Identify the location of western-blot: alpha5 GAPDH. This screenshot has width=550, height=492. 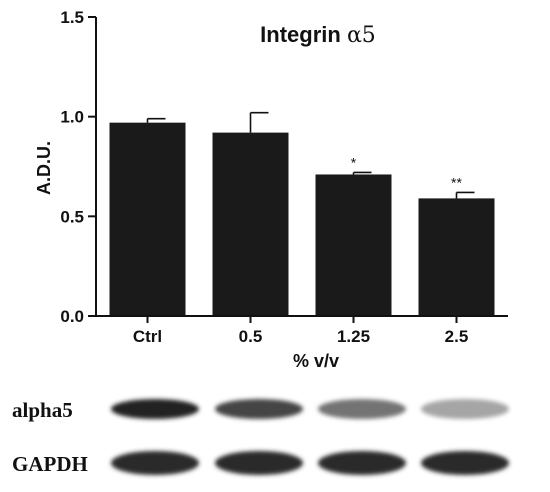
(260, 437).